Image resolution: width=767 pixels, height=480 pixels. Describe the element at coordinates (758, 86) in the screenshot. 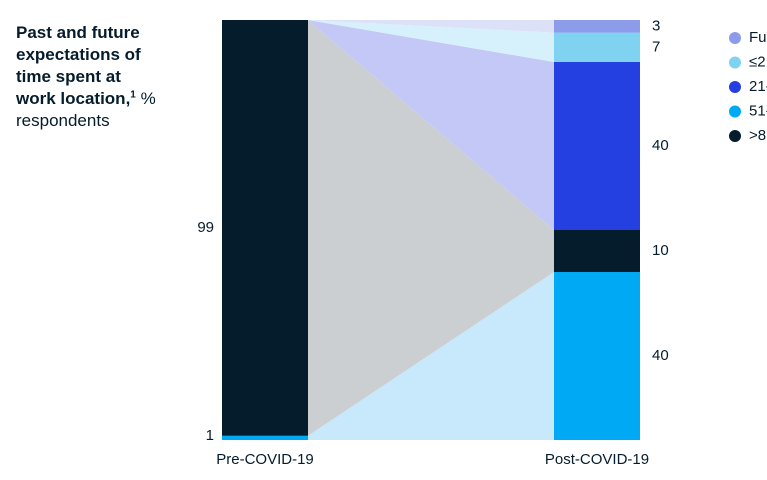

I see `legend-label: 21-` at that location.